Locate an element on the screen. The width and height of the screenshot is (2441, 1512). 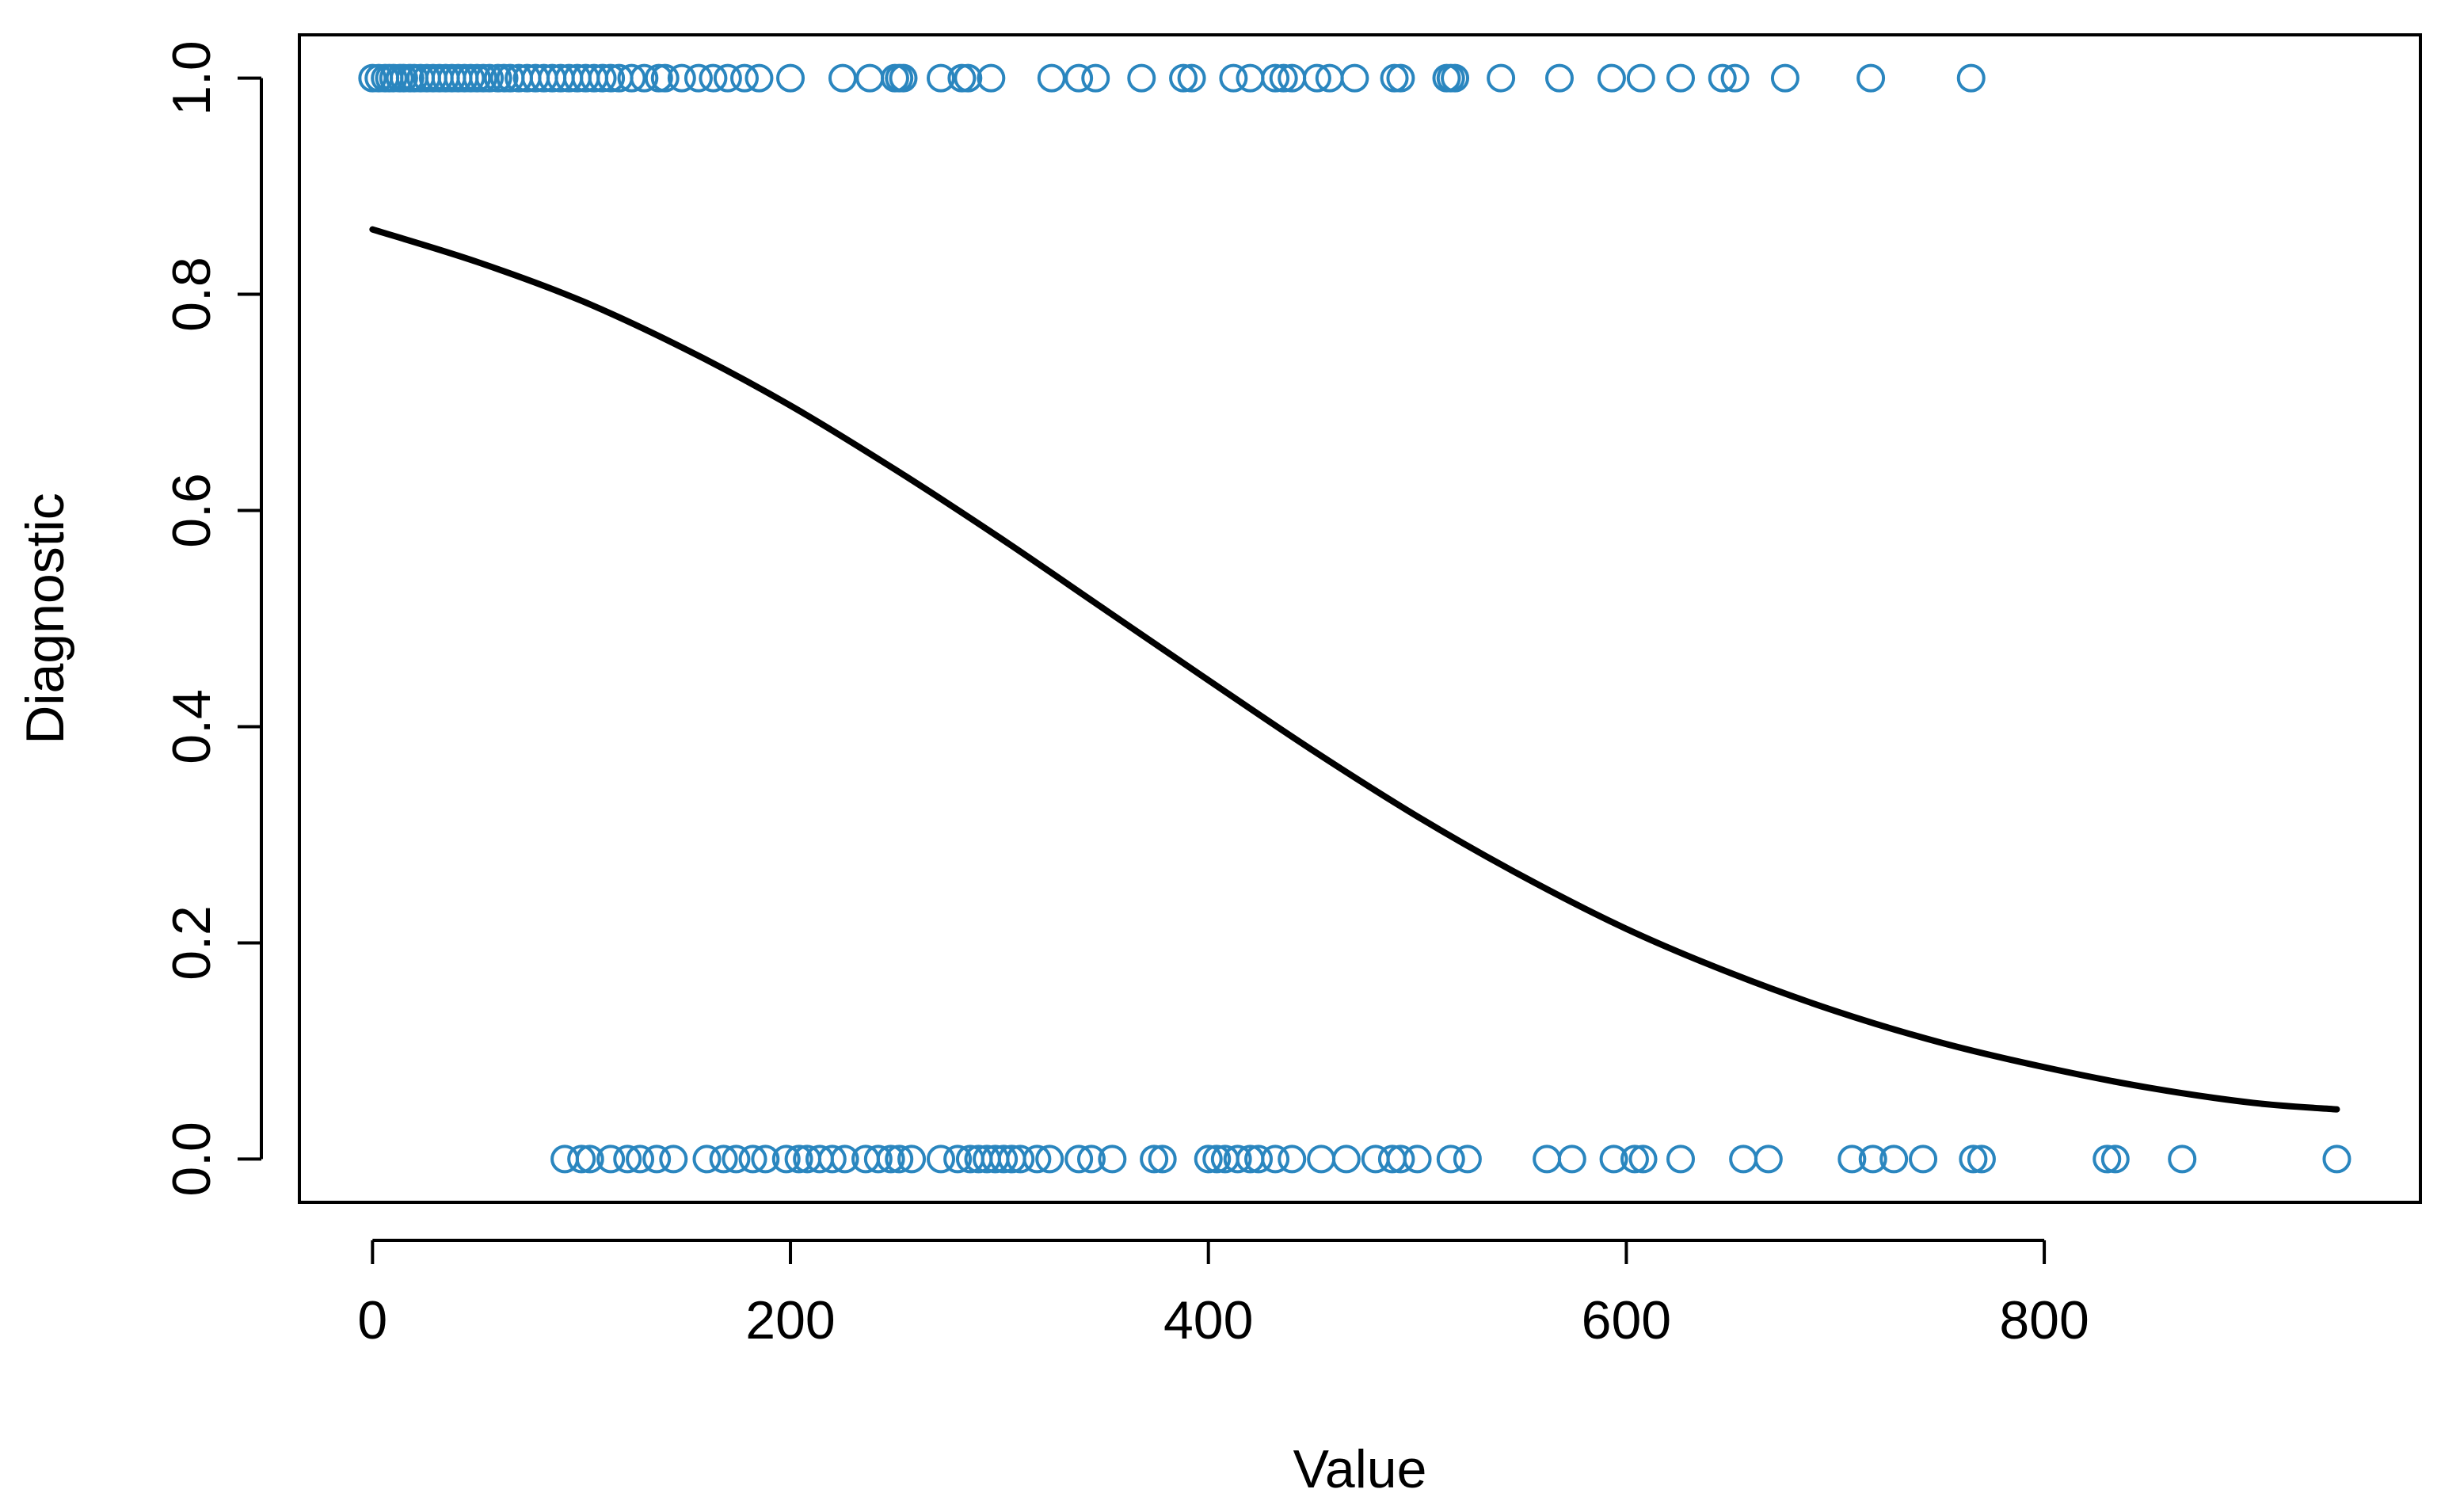
y-axis-title: Diagnostic is located at coordinates (45, 619).